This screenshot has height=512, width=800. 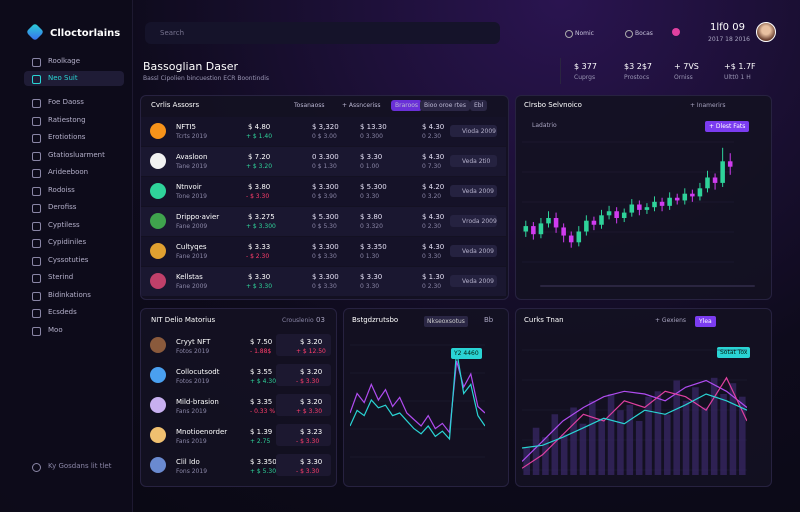 I want to click on cell-value: $ 3.30, so click(x=371, y=277).